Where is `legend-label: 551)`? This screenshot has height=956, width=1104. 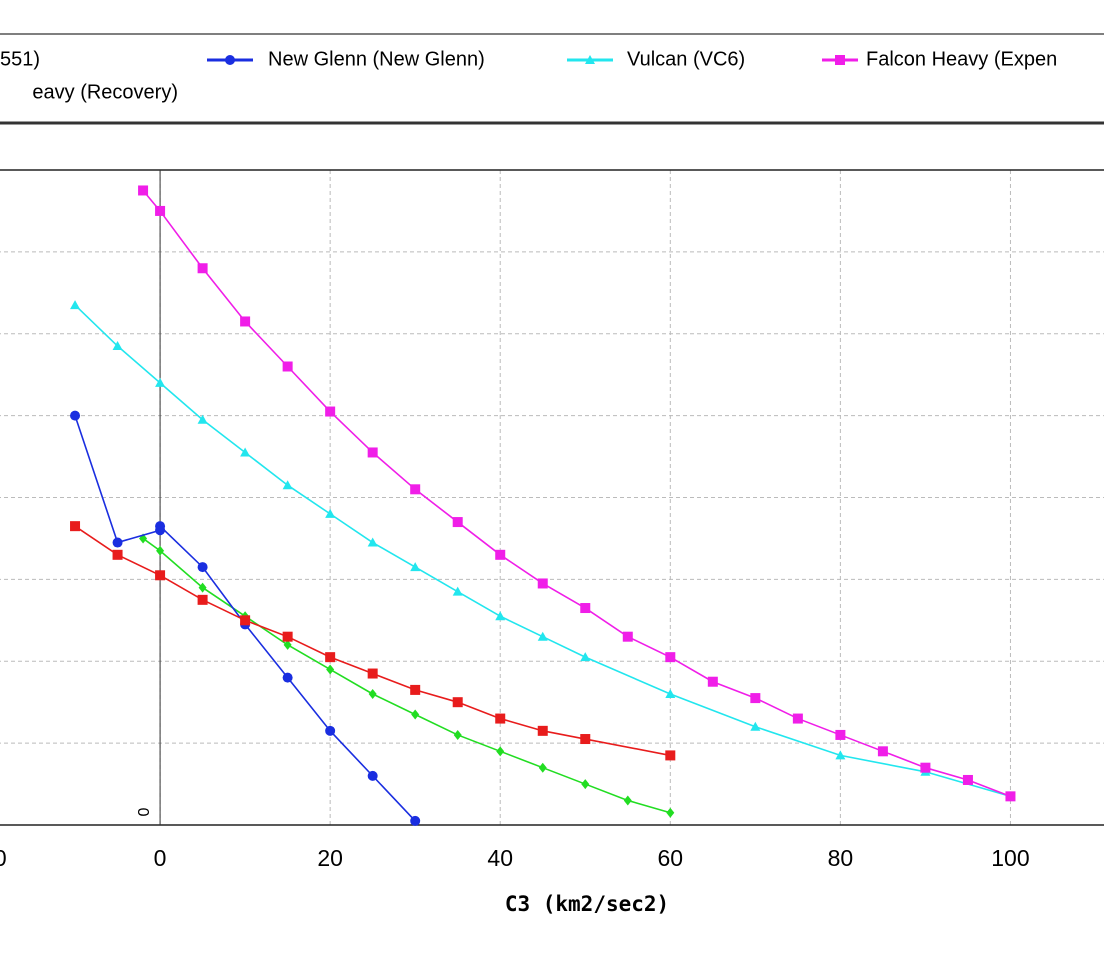
legend-label: 551) is located at coordinates (20, 59).